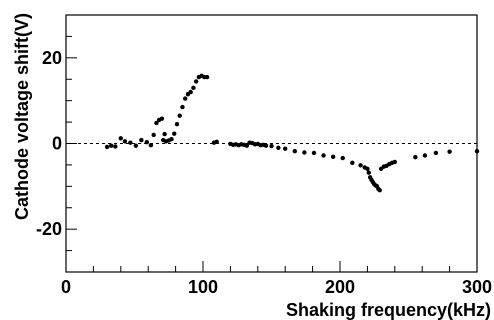 Image resolution: width=494 pixels, height=320 pixels. I want to click on y-tick-label: 0, so click(57, 144).